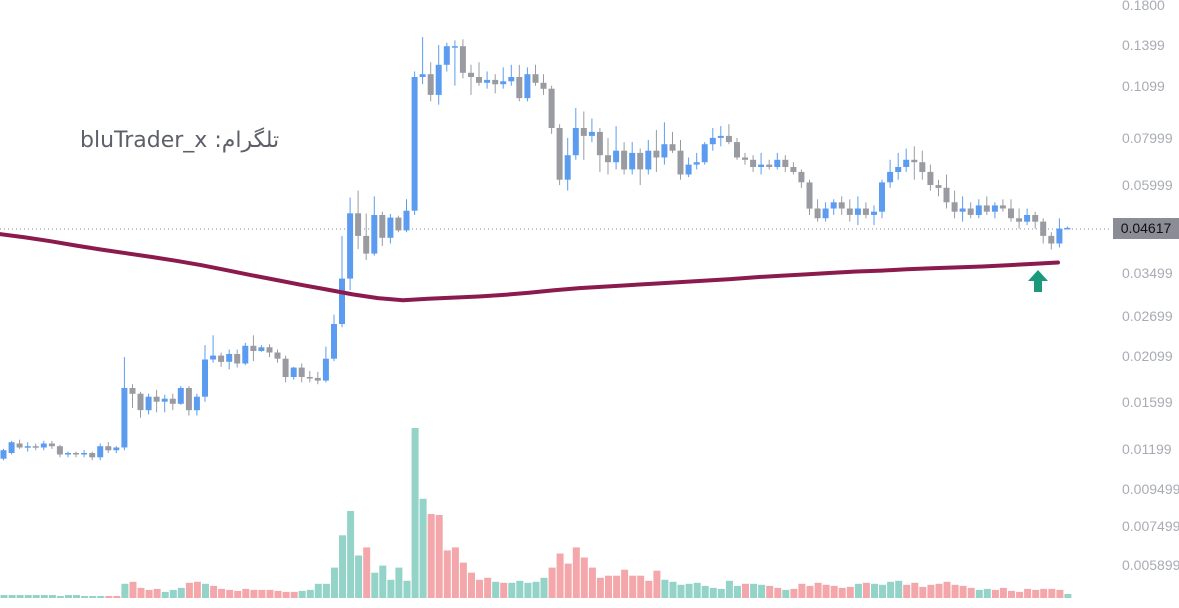 This screenshot has height=608, width=1179. What do you see at coordinates (530, 267) in the screenshot?
I see `moving-average-line` at bounding box center [530, 267].